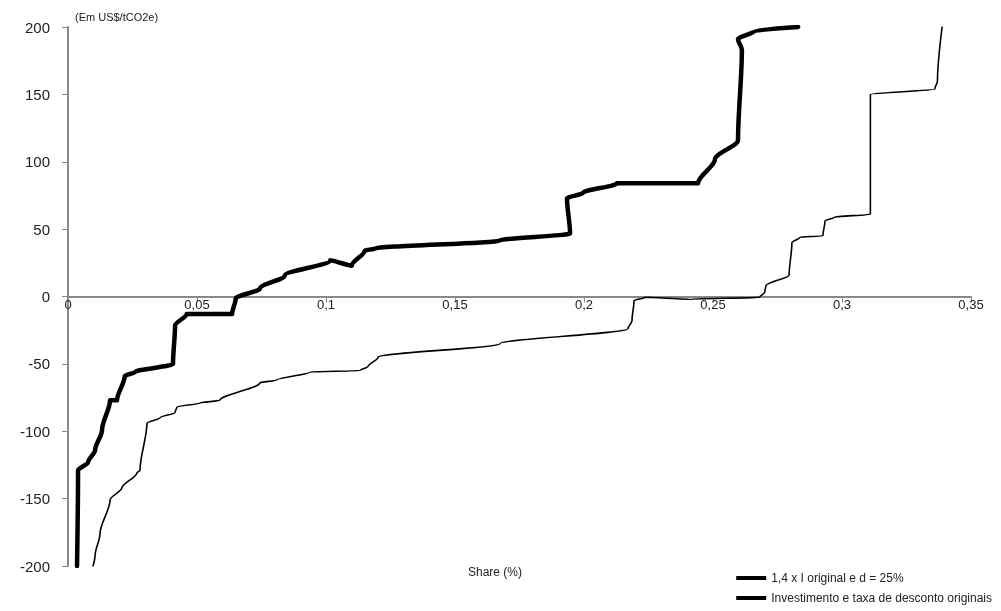  Describe the element at coordinates (971, 304) in the screenshot. I see `x-tick-label: 0,35` at that location.